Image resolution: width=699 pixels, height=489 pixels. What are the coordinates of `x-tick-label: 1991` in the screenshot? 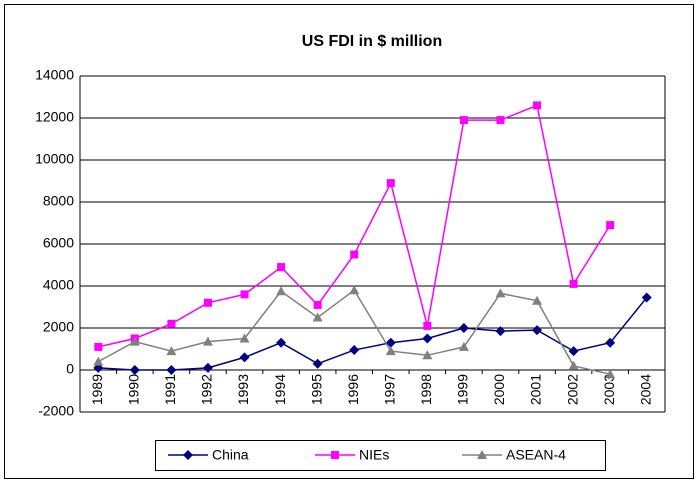 It's located at (170, 389).